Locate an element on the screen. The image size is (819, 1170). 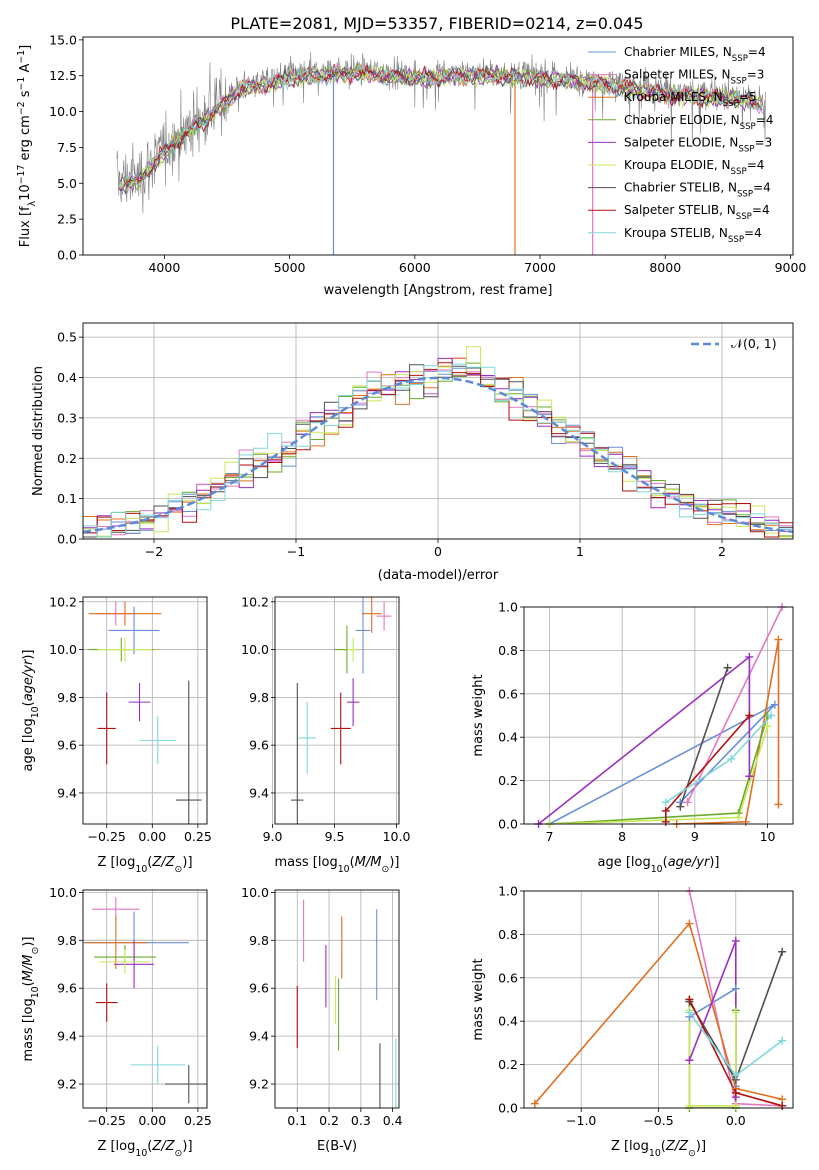
x-tick-label: 0.00 is located at coordinates (152, 1120).